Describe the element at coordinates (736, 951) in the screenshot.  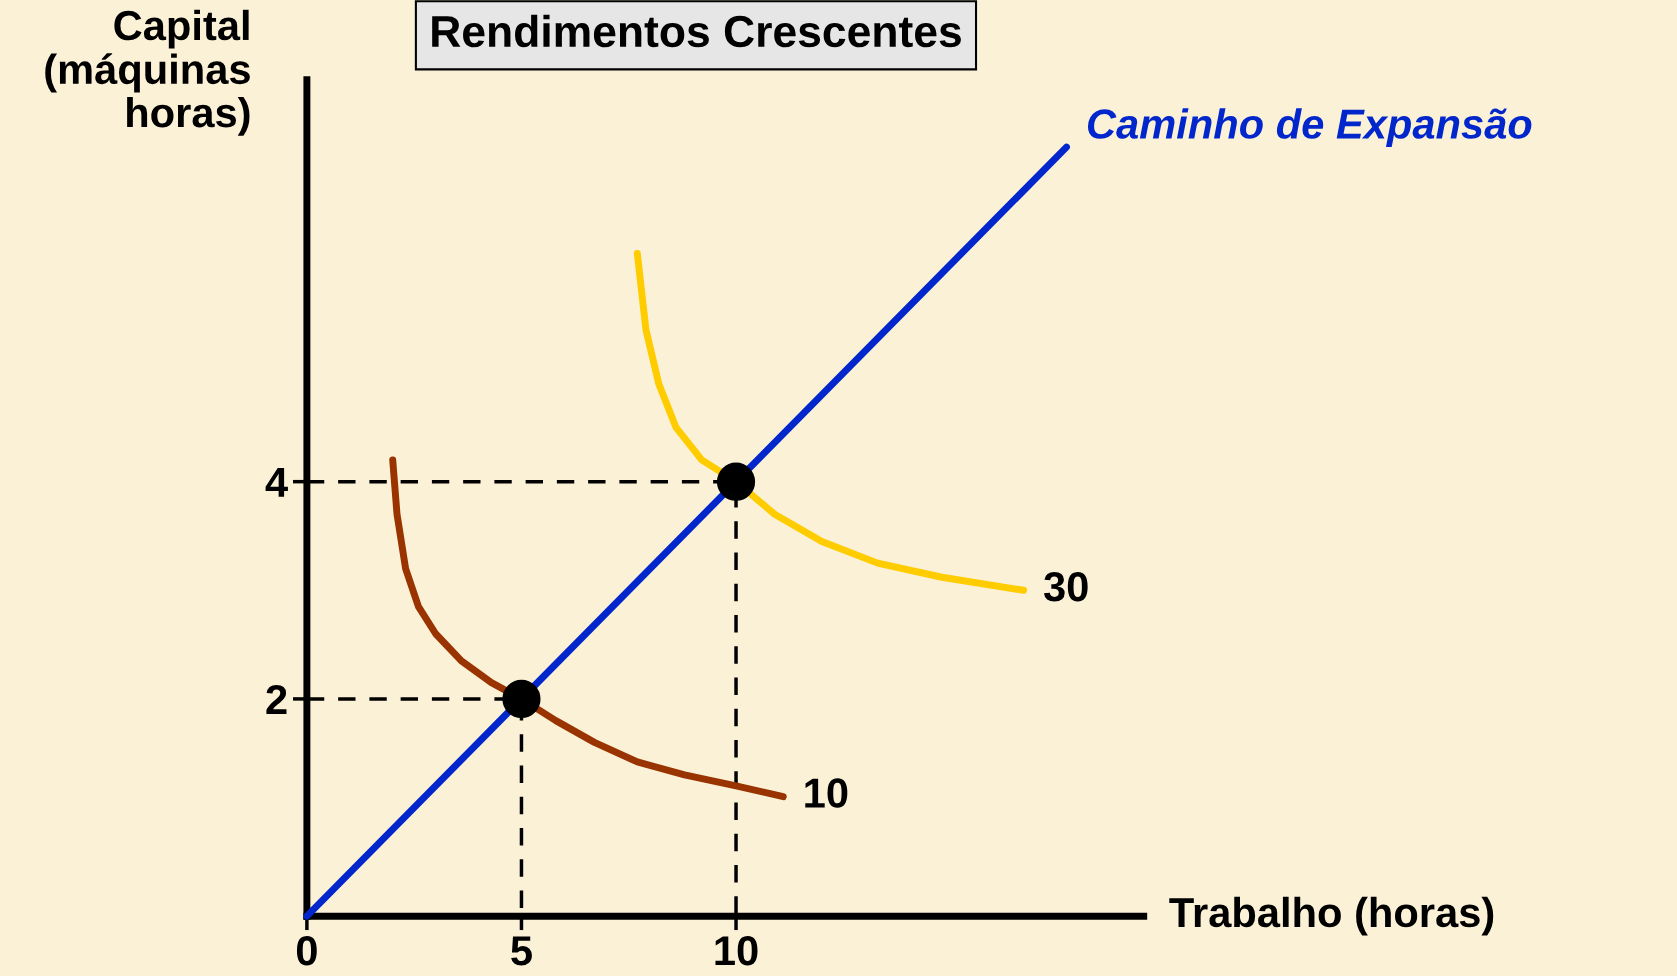
I see `x-tick-label: 10` at that location.